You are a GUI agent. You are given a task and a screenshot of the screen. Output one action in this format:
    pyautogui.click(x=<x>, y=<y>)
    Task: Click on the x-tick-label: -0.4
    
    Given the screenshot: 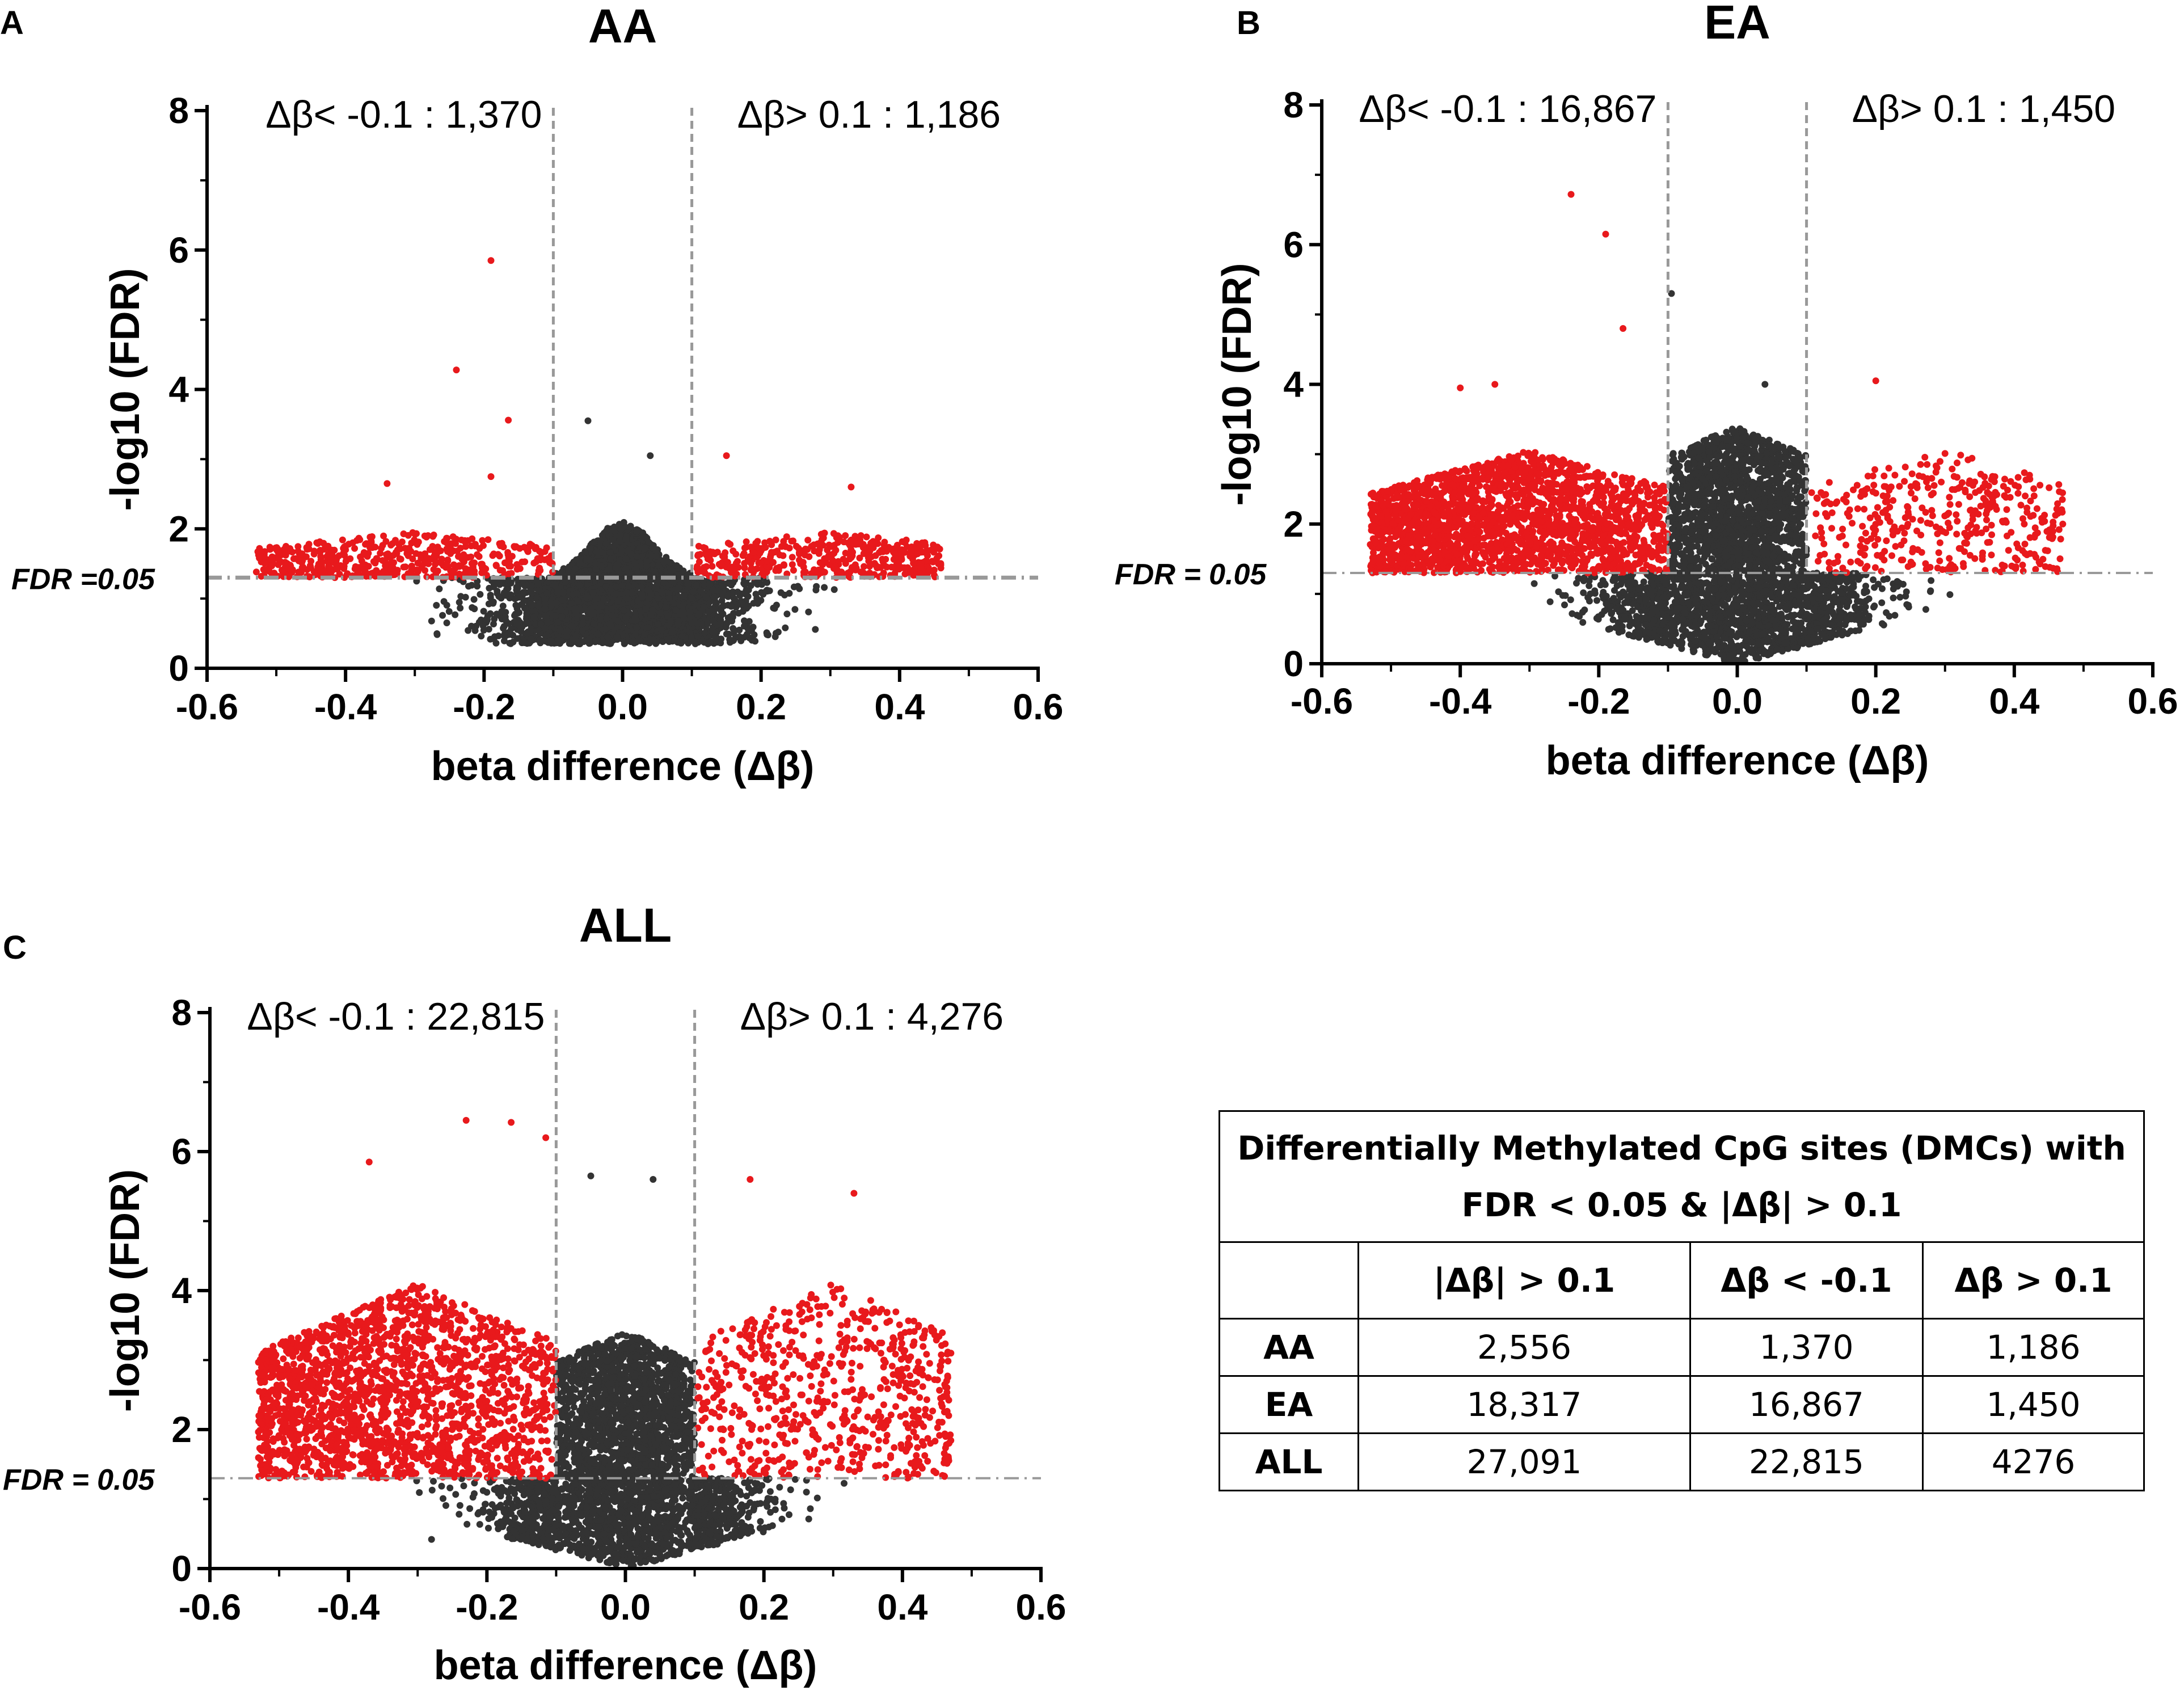 What is the action you would take?
    pyautogui.click(x=345, y=706)
    